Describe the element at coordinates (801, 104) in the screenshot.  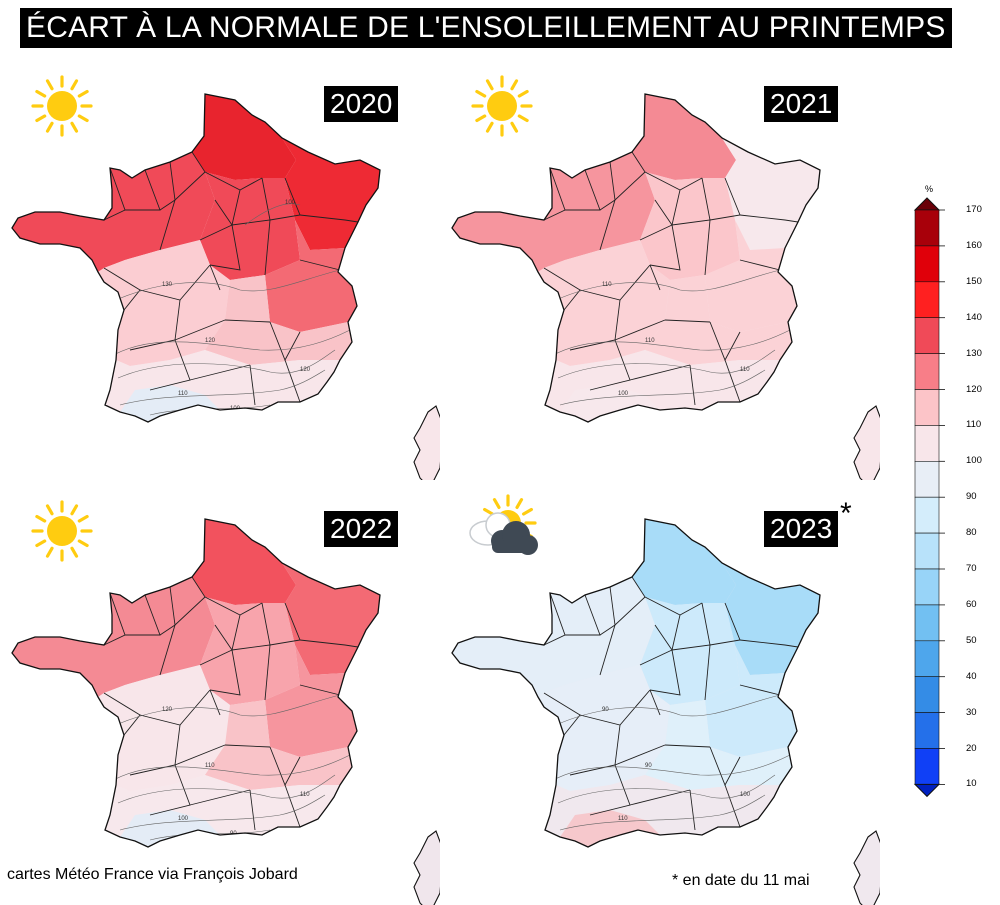
I see `year-label: 2021` at that location.